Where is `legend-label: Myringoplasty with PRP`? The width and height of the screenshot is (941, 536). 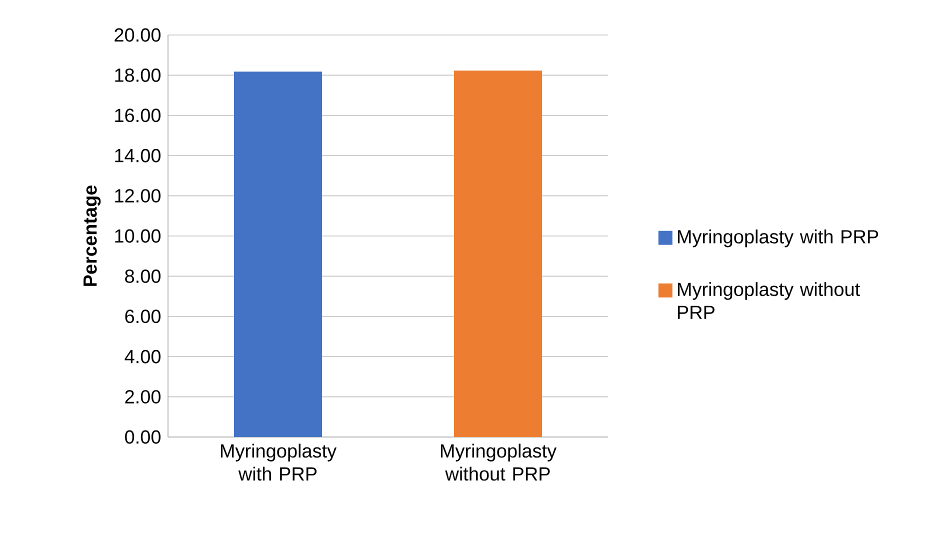
legend-label: Myringoplasty with PRP is located at coordinates (778, 239).